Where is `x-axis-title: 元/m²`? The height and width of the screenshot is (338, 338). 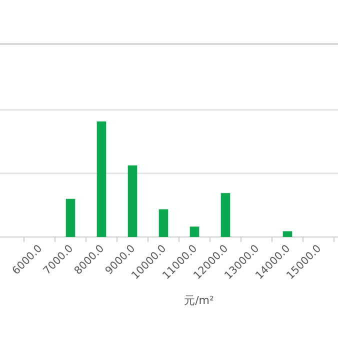
x-axis-title: 元/m² is located at coordinates (199, 300).